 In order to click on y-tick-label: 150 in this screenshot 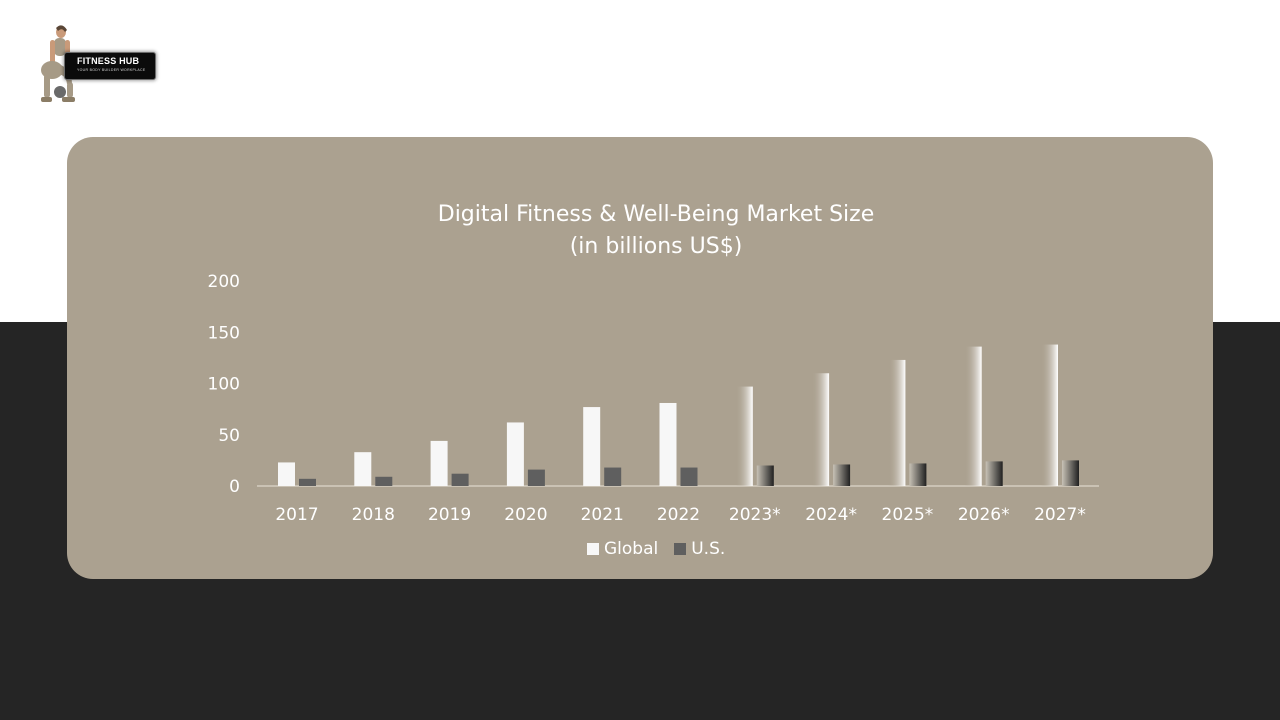, I will do `click(224, 333)`.